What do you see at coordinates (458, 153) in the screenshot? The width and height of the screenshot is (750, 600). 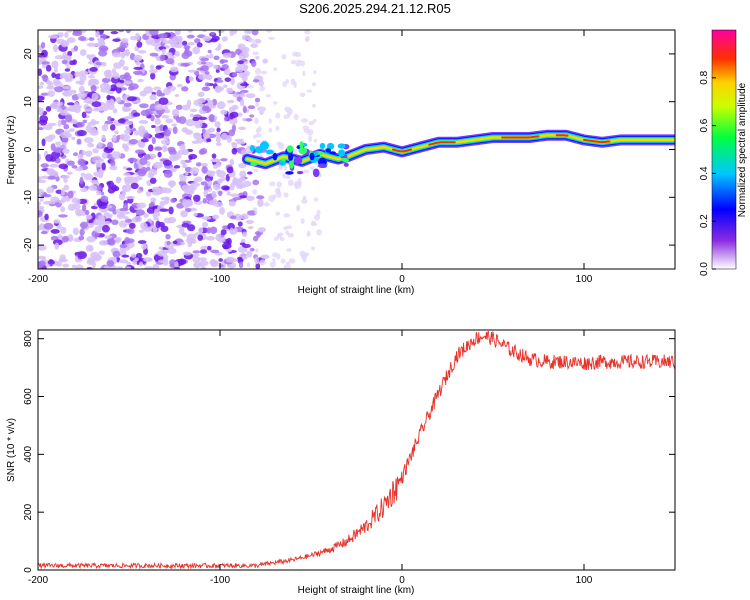 I see `frequency-ridge` at bounding box center [458, 153].